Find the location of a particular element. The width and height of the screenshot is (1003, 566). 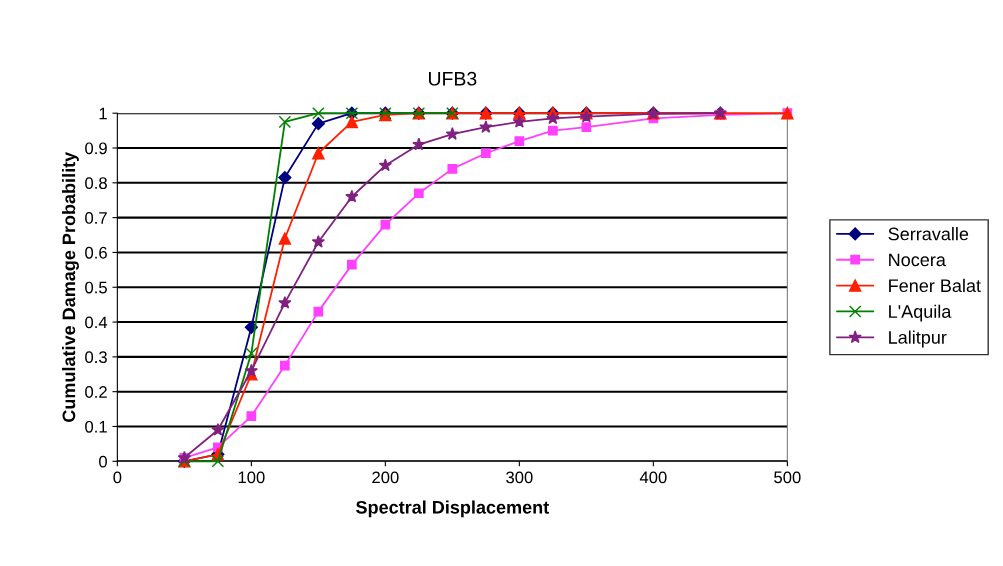

x-axis-title: Spectral Displacement is located at coordinates (452, 509).